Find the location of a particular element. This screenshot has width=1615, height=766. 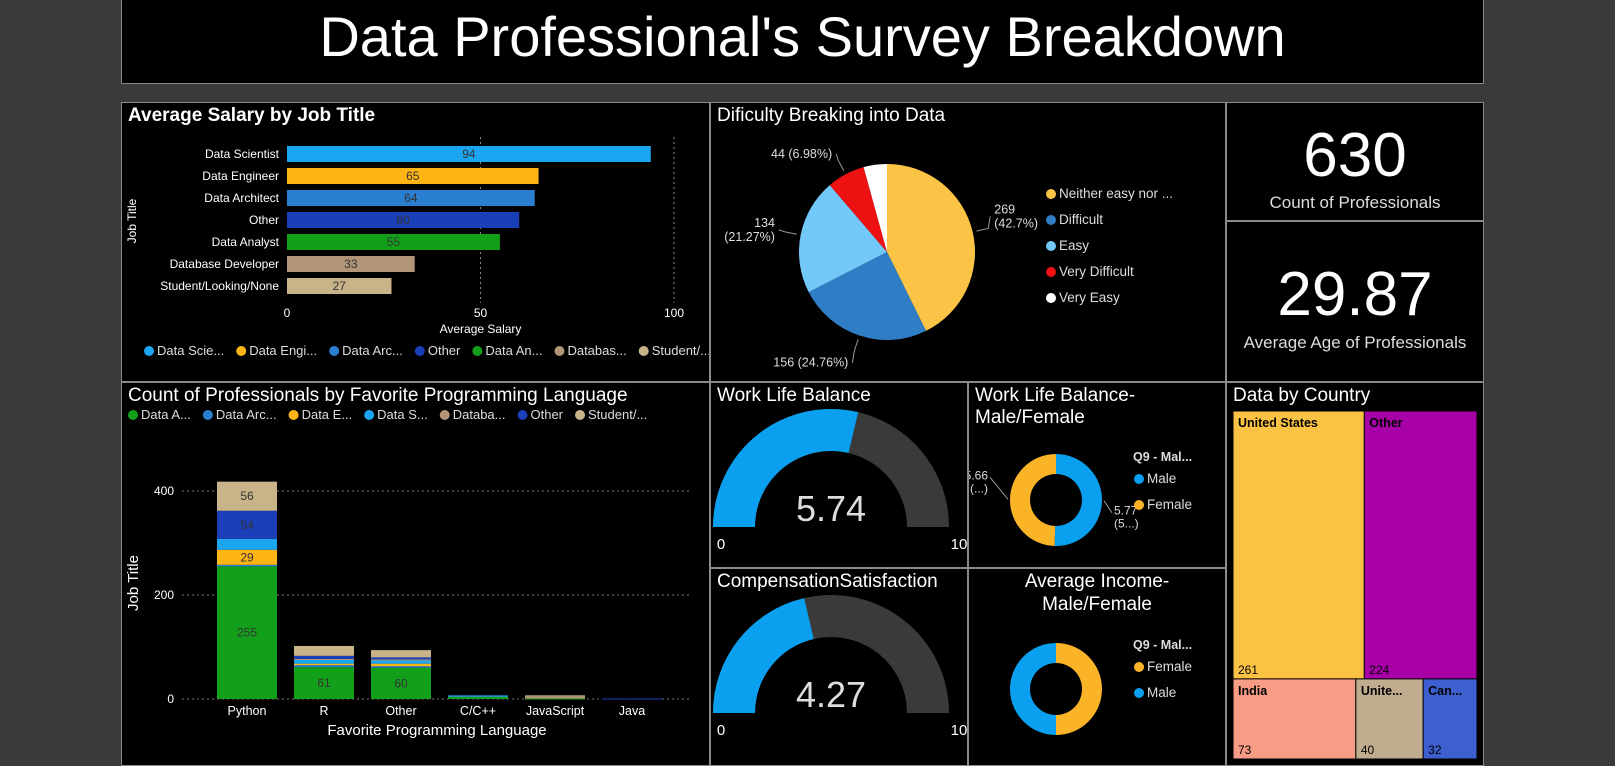

language-legend-label-5: Other is located at coordinates (547, 414).